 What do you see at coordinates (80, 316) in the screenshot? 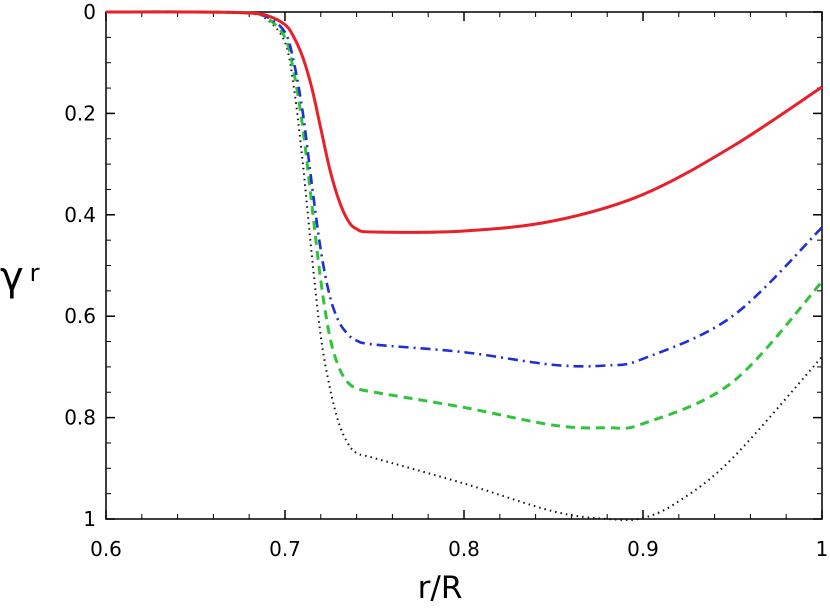
I see `y-tick-label: 0.6` at bounding box center [80, 316].